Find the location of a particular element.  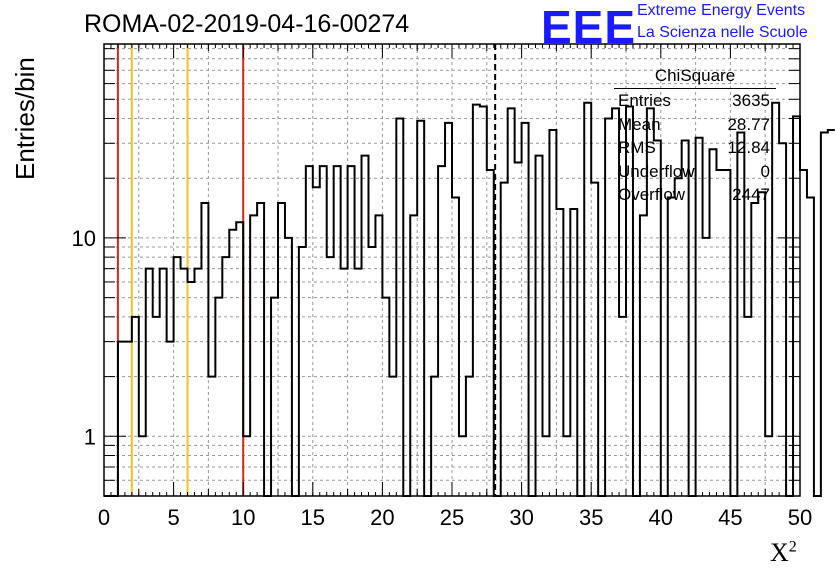

eee-logo: EEE is located at coordinates (589, 27).